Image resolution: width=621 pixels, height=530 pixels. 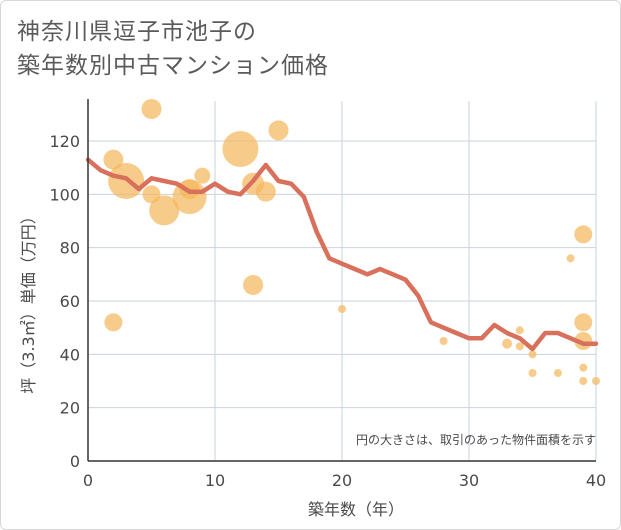 I want to click on chart-title-line-1: 神奈川県逗子市池子の, so click(x=137, y=32).